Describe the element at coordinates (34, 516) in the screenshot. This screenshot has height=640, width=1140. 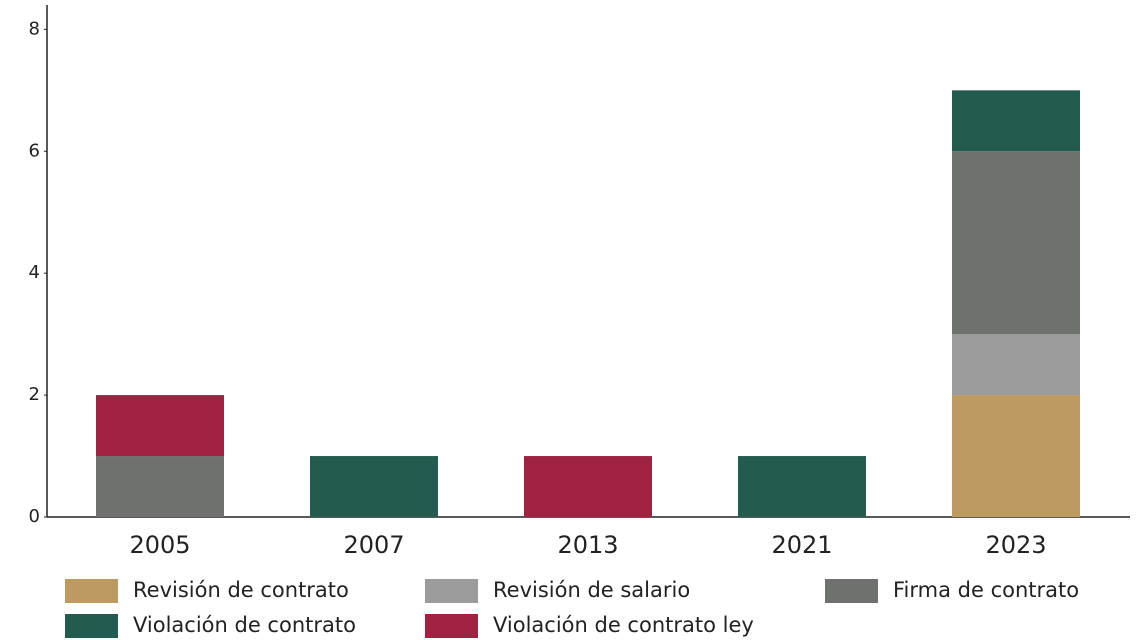
I see `y-tick-label: 0` at that location.